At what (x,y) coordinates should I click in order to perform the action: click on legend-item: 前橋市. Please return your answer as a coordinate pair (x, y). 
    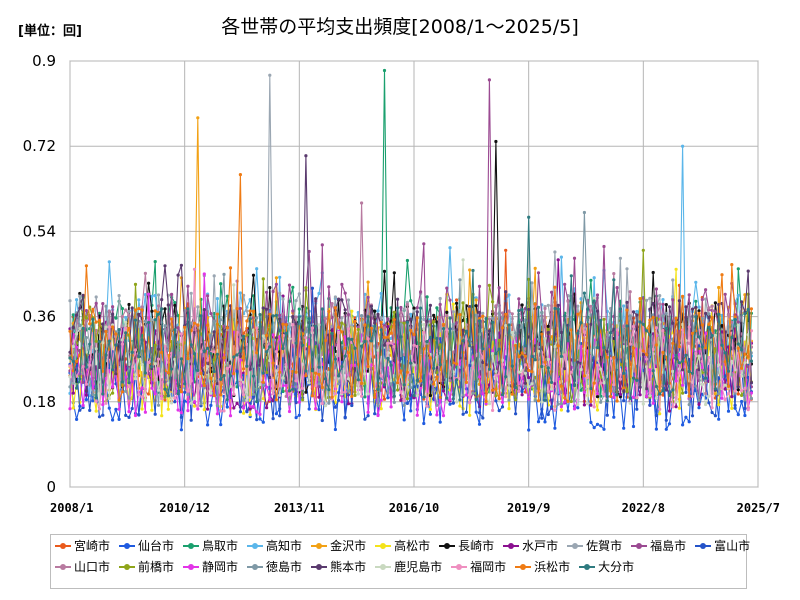
    Looking at the image, I should click on (146, 566).